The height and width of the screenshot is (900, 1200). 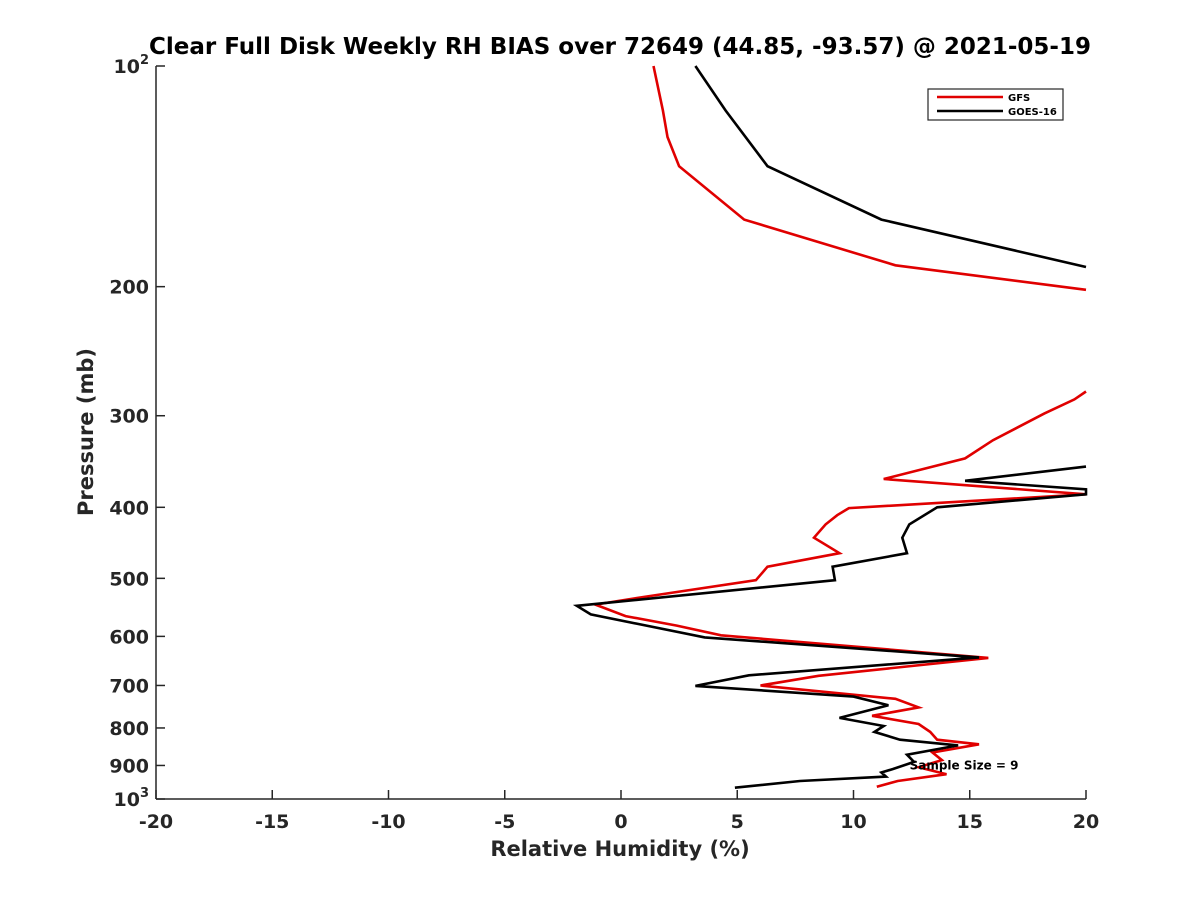 What do you see at coordinates (129, 508) in the screenshot?
I see `y-tick-label: 400` at bounding box center [129, 508].